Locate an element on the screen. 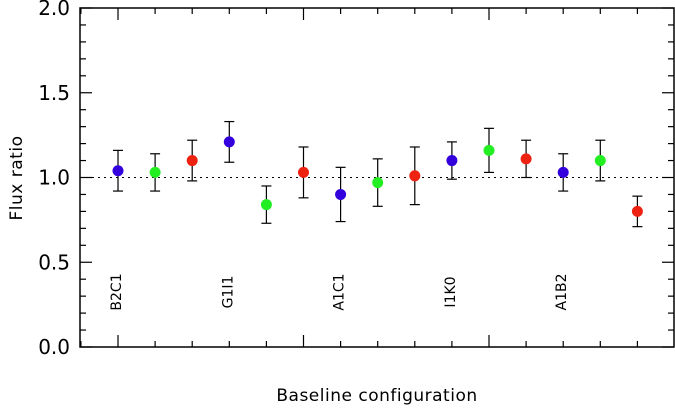 The height and width of the screenshot is (410, 675). y-tick-label: 1.5 is located at coordinates (54, 93).